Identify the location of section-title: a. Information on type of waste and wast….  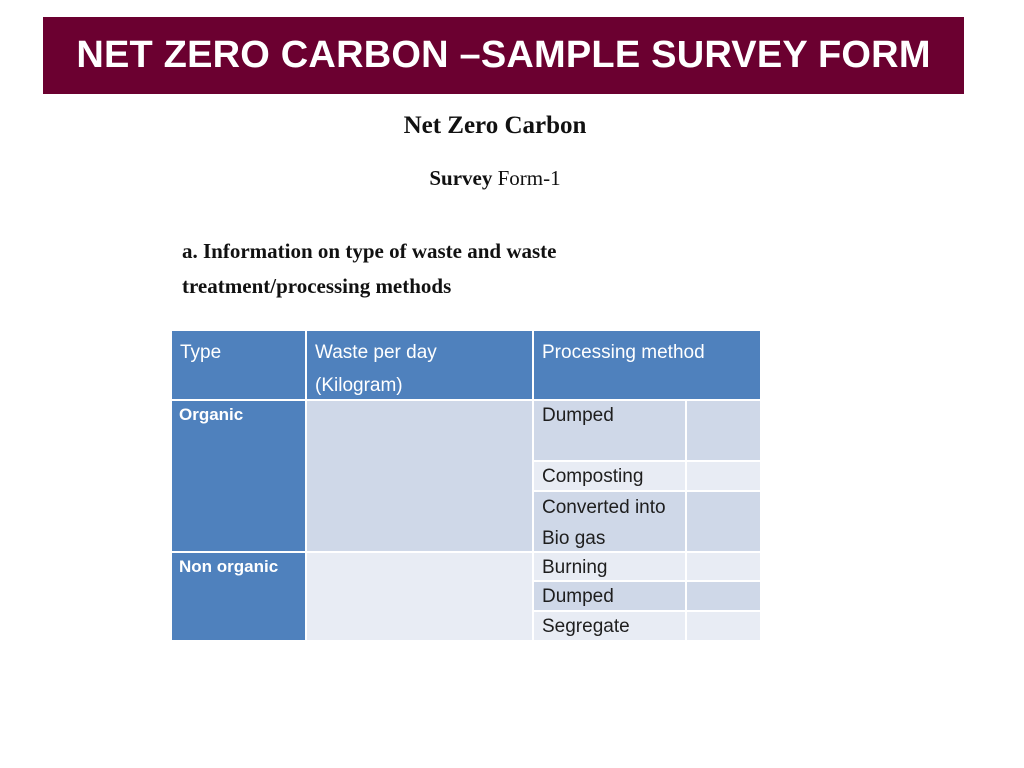
(442, 269).